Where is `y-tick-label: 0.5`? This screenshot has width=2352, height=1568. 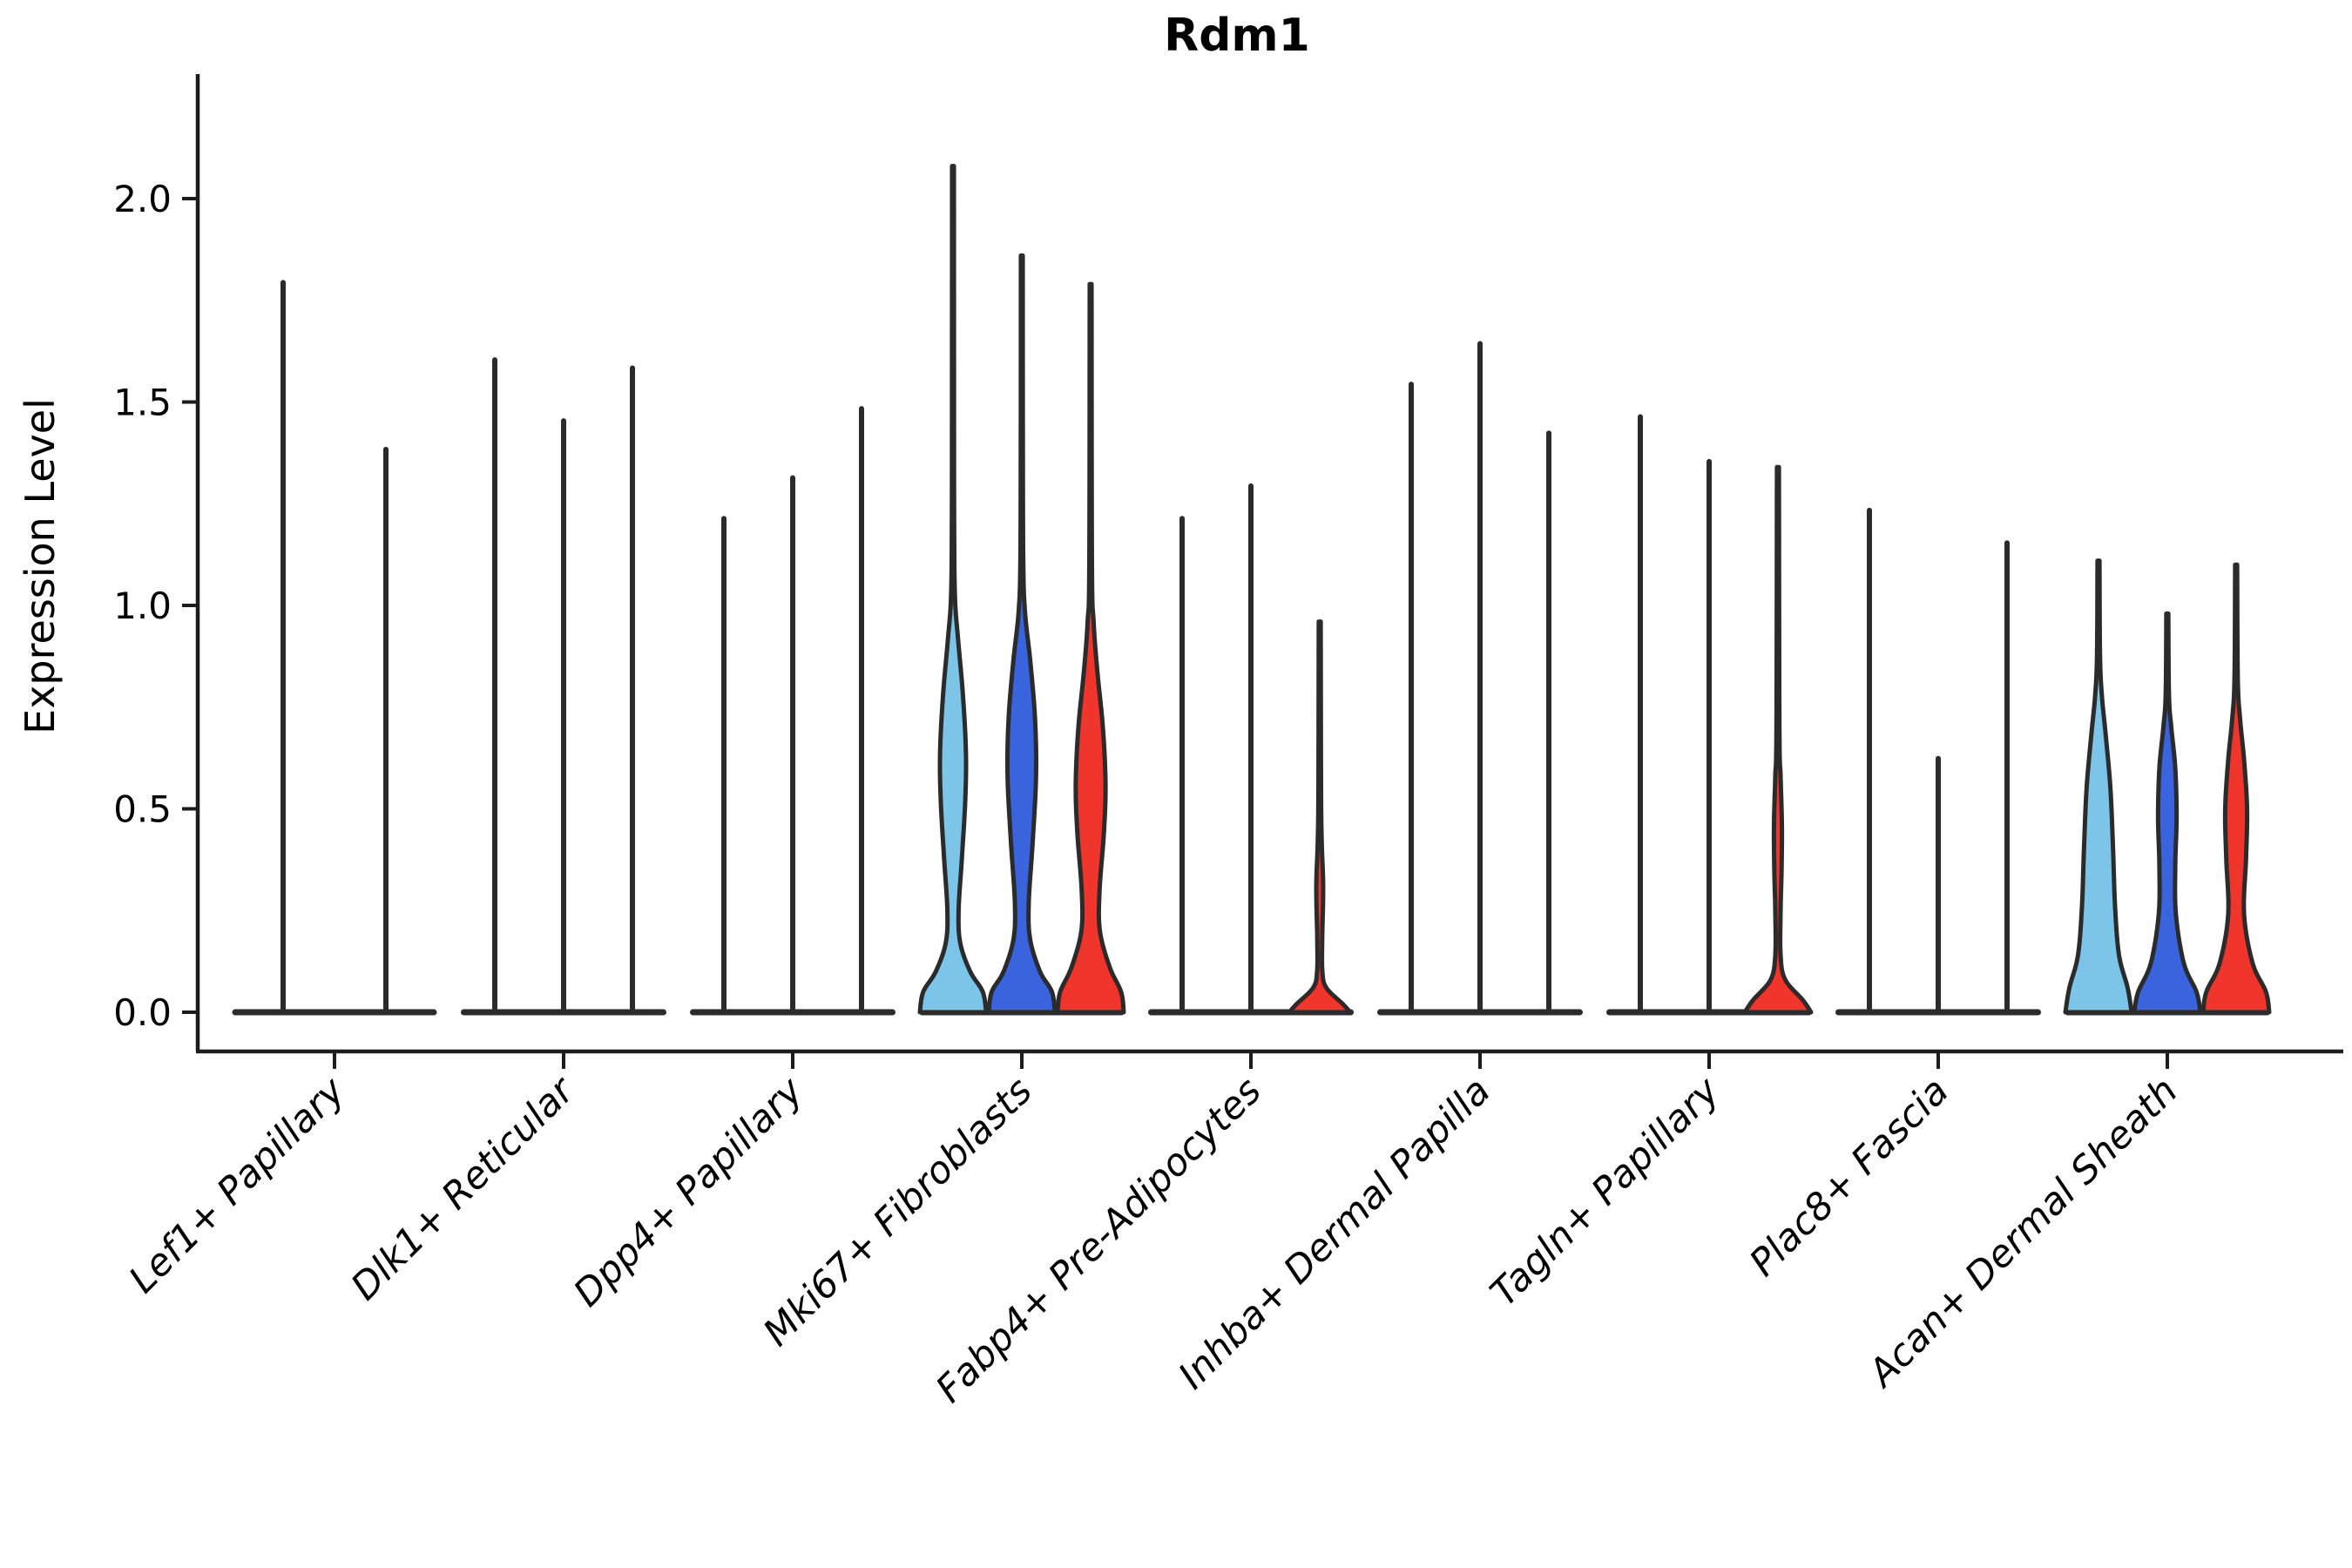
y-tick-label: 0.5 is located at coordinates (142, 810).